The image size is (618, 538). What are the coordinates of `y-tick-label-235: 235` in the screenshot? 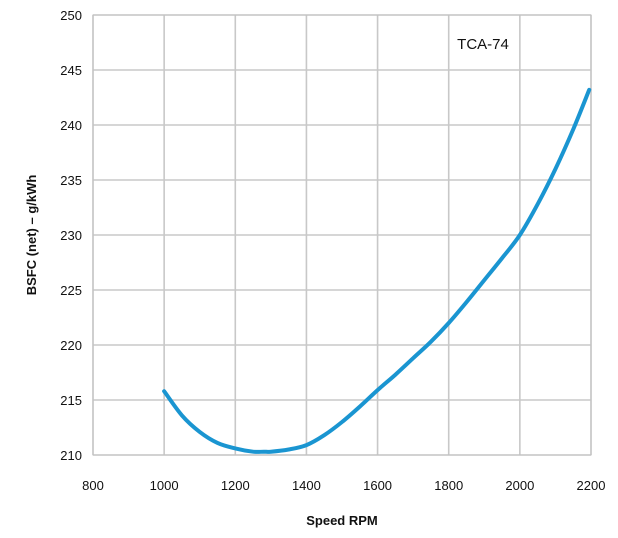 It's located at (71, 180).